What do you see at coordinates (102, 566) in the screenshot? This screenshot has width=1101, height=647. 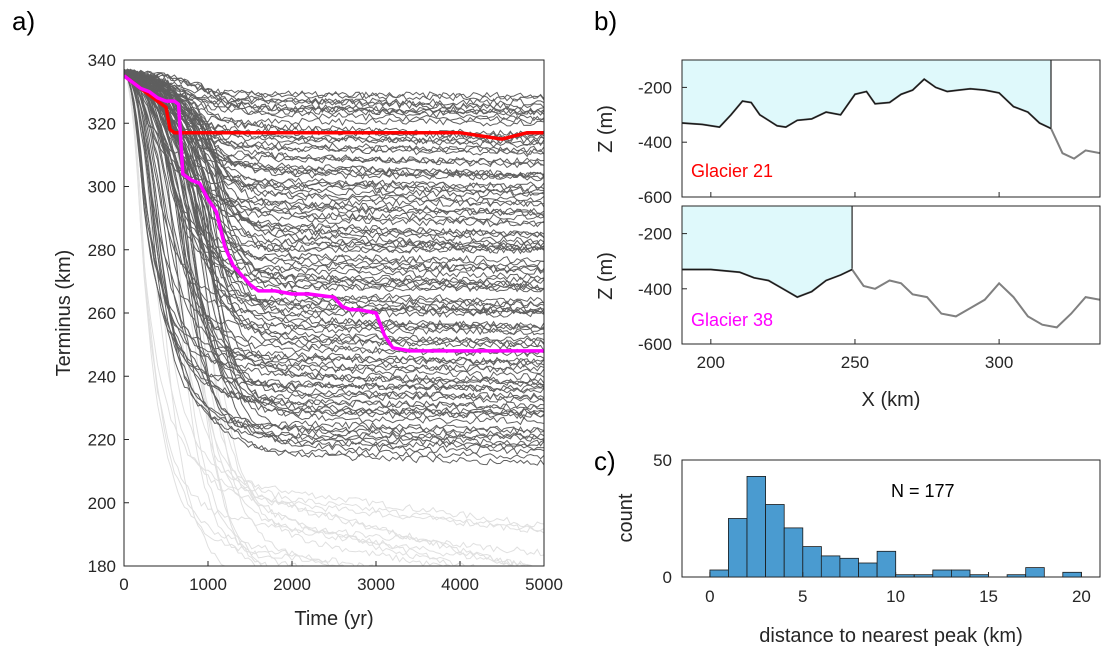 I see `panel-a-ytick-label: 180` at bounding box center [102, 566].